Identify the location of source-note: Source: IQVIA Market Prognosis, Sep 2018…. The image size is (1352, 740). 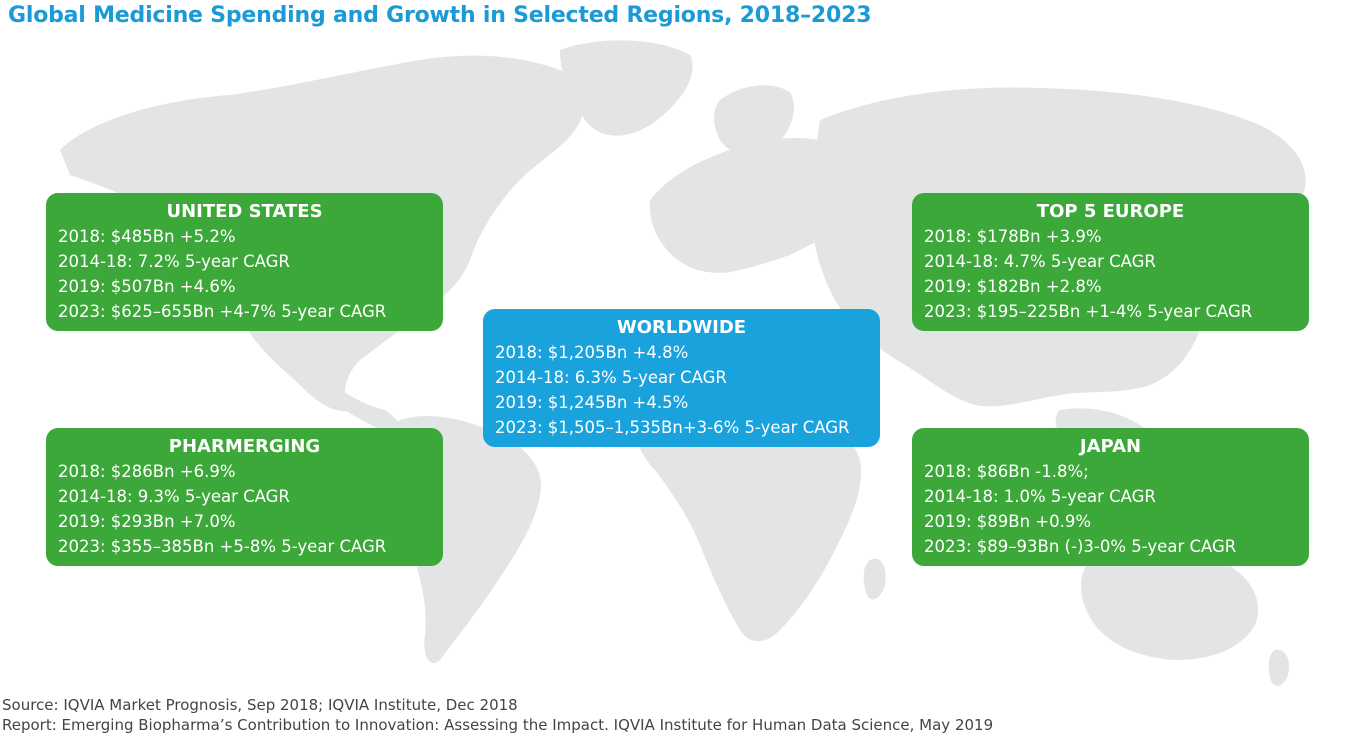
(260, 705).